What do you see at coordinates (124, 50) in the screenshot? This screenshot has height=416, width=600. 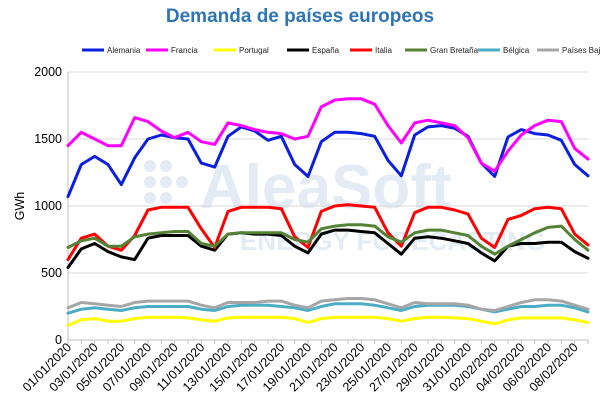 I see `legend-label: Alemania` at bounding box center [124, 50].